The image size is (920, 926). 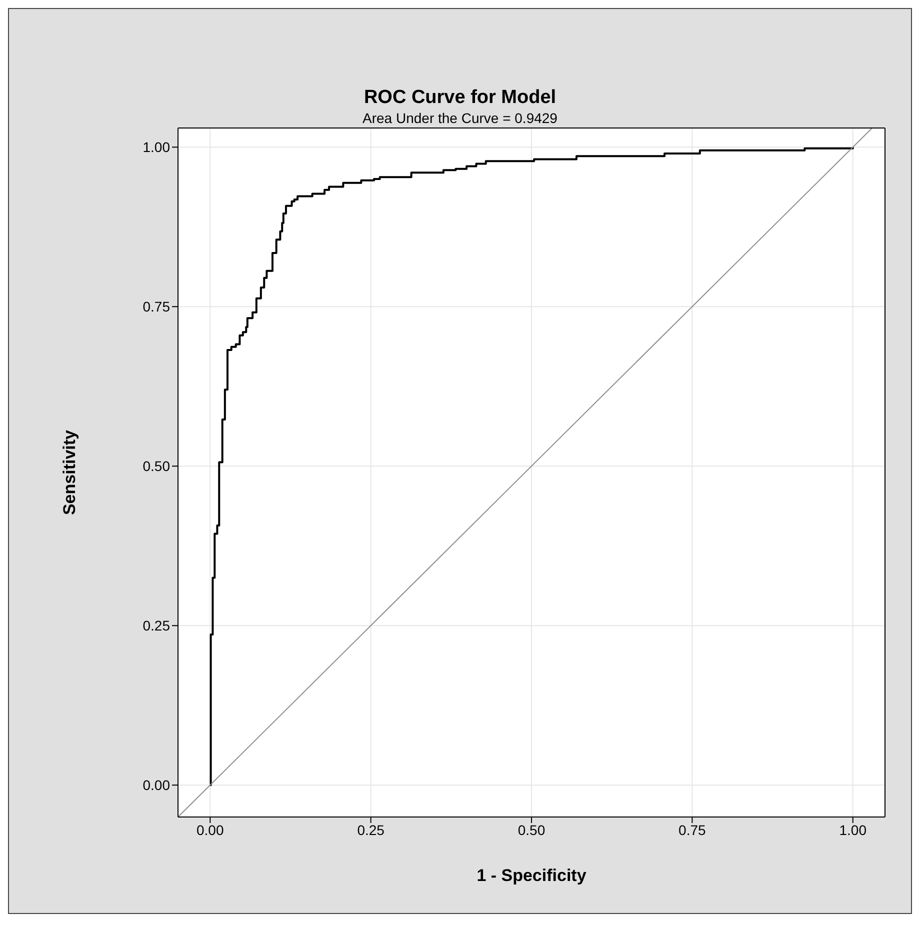 I want to click on x-tick-label: 0.25, so click(x=371, y=830).